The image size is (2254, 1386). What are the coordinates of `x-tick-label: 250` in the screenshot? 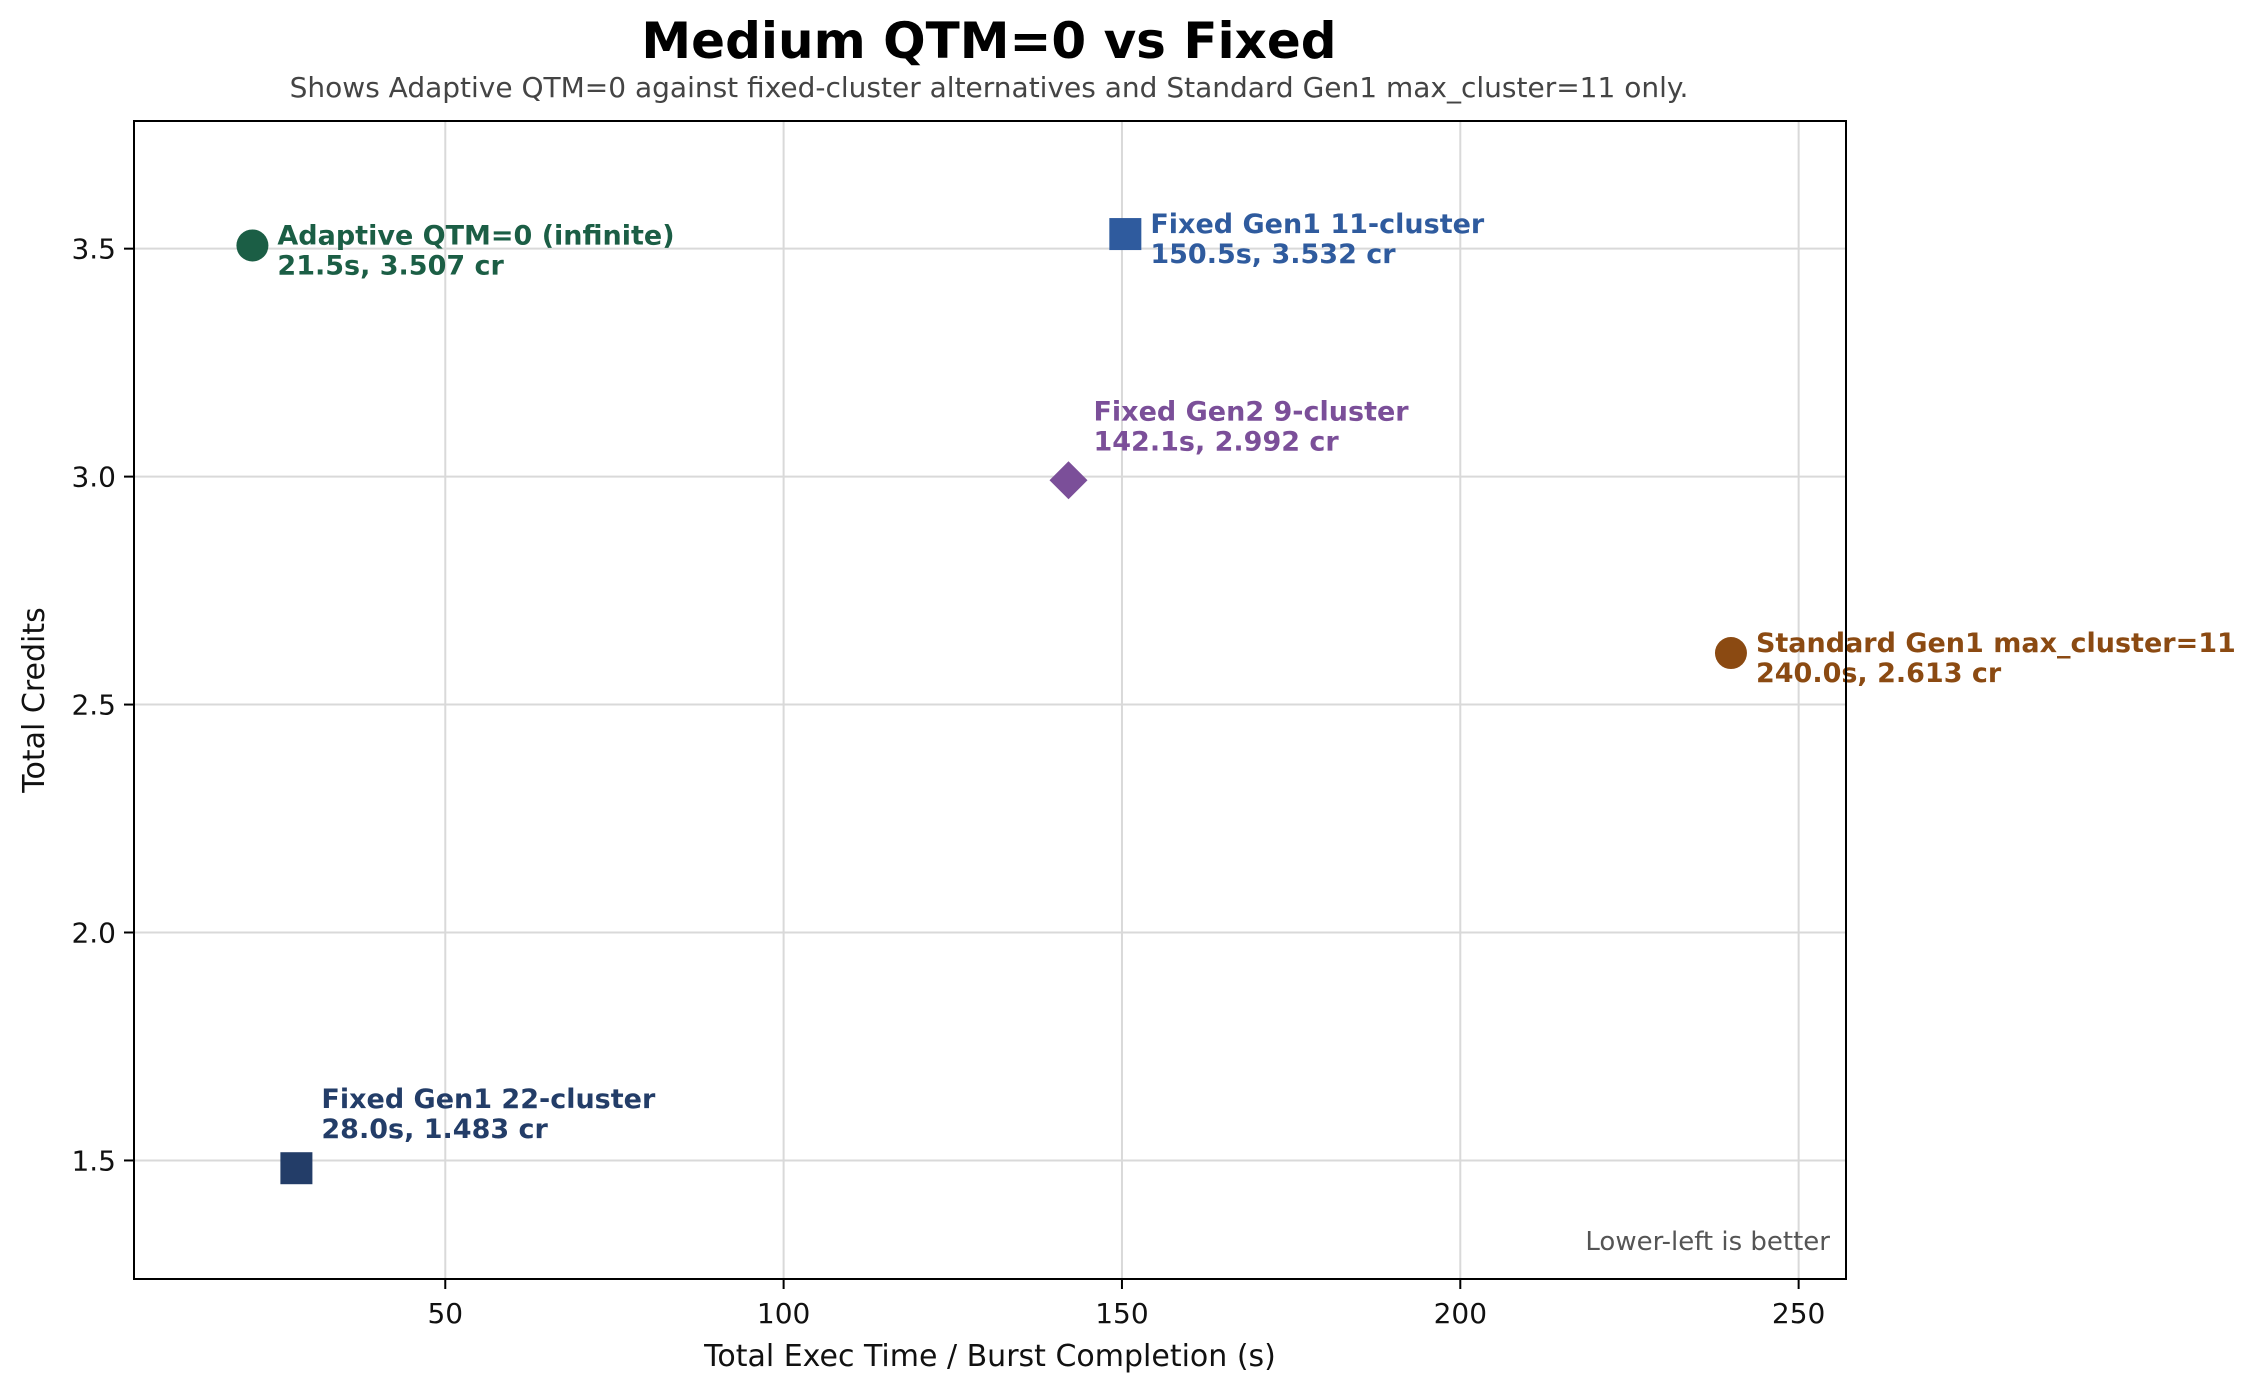 It's located at (1798, 1313).